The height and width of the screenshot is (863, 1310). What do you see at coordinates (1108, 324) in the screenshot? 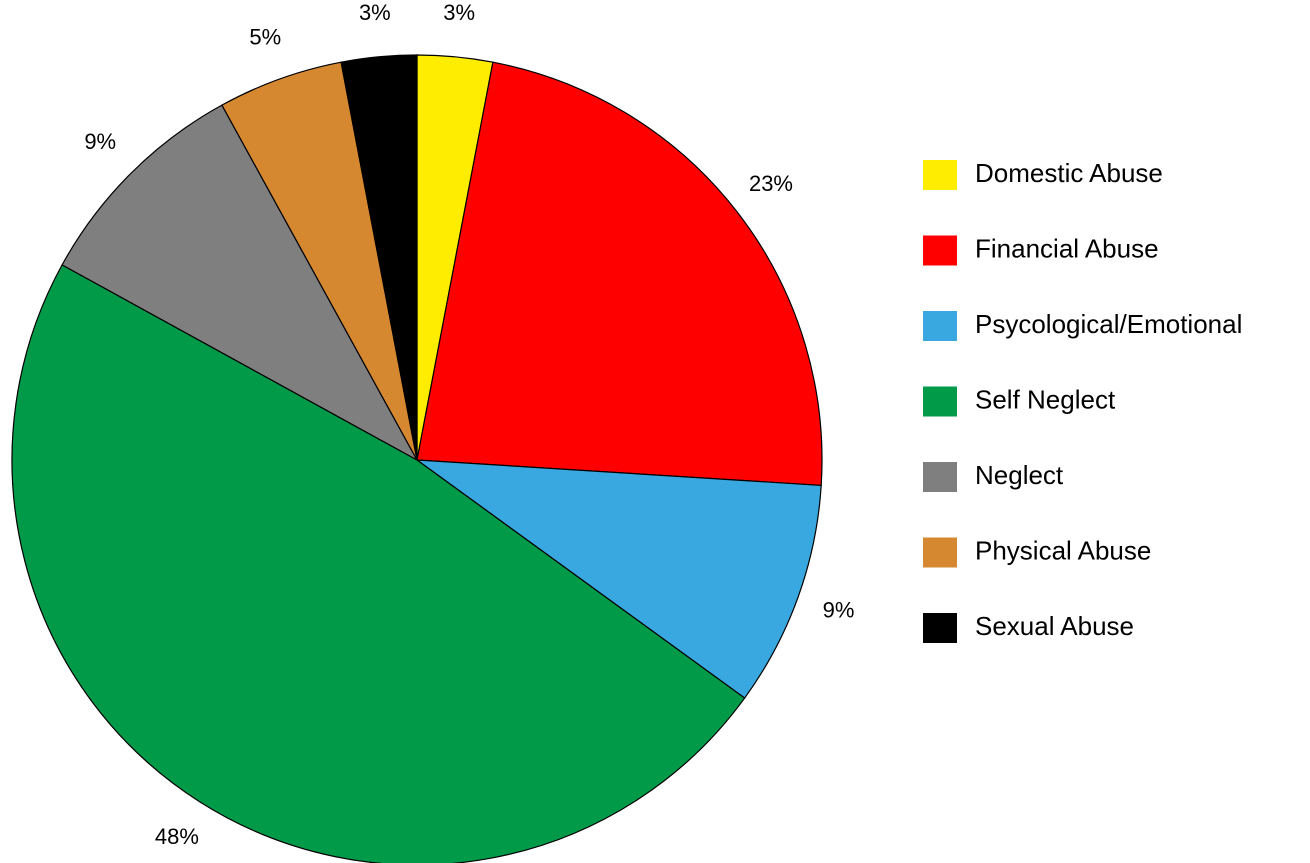
I see `legend-label: Psycological/Emotional` at bounding box center [1108, 324].